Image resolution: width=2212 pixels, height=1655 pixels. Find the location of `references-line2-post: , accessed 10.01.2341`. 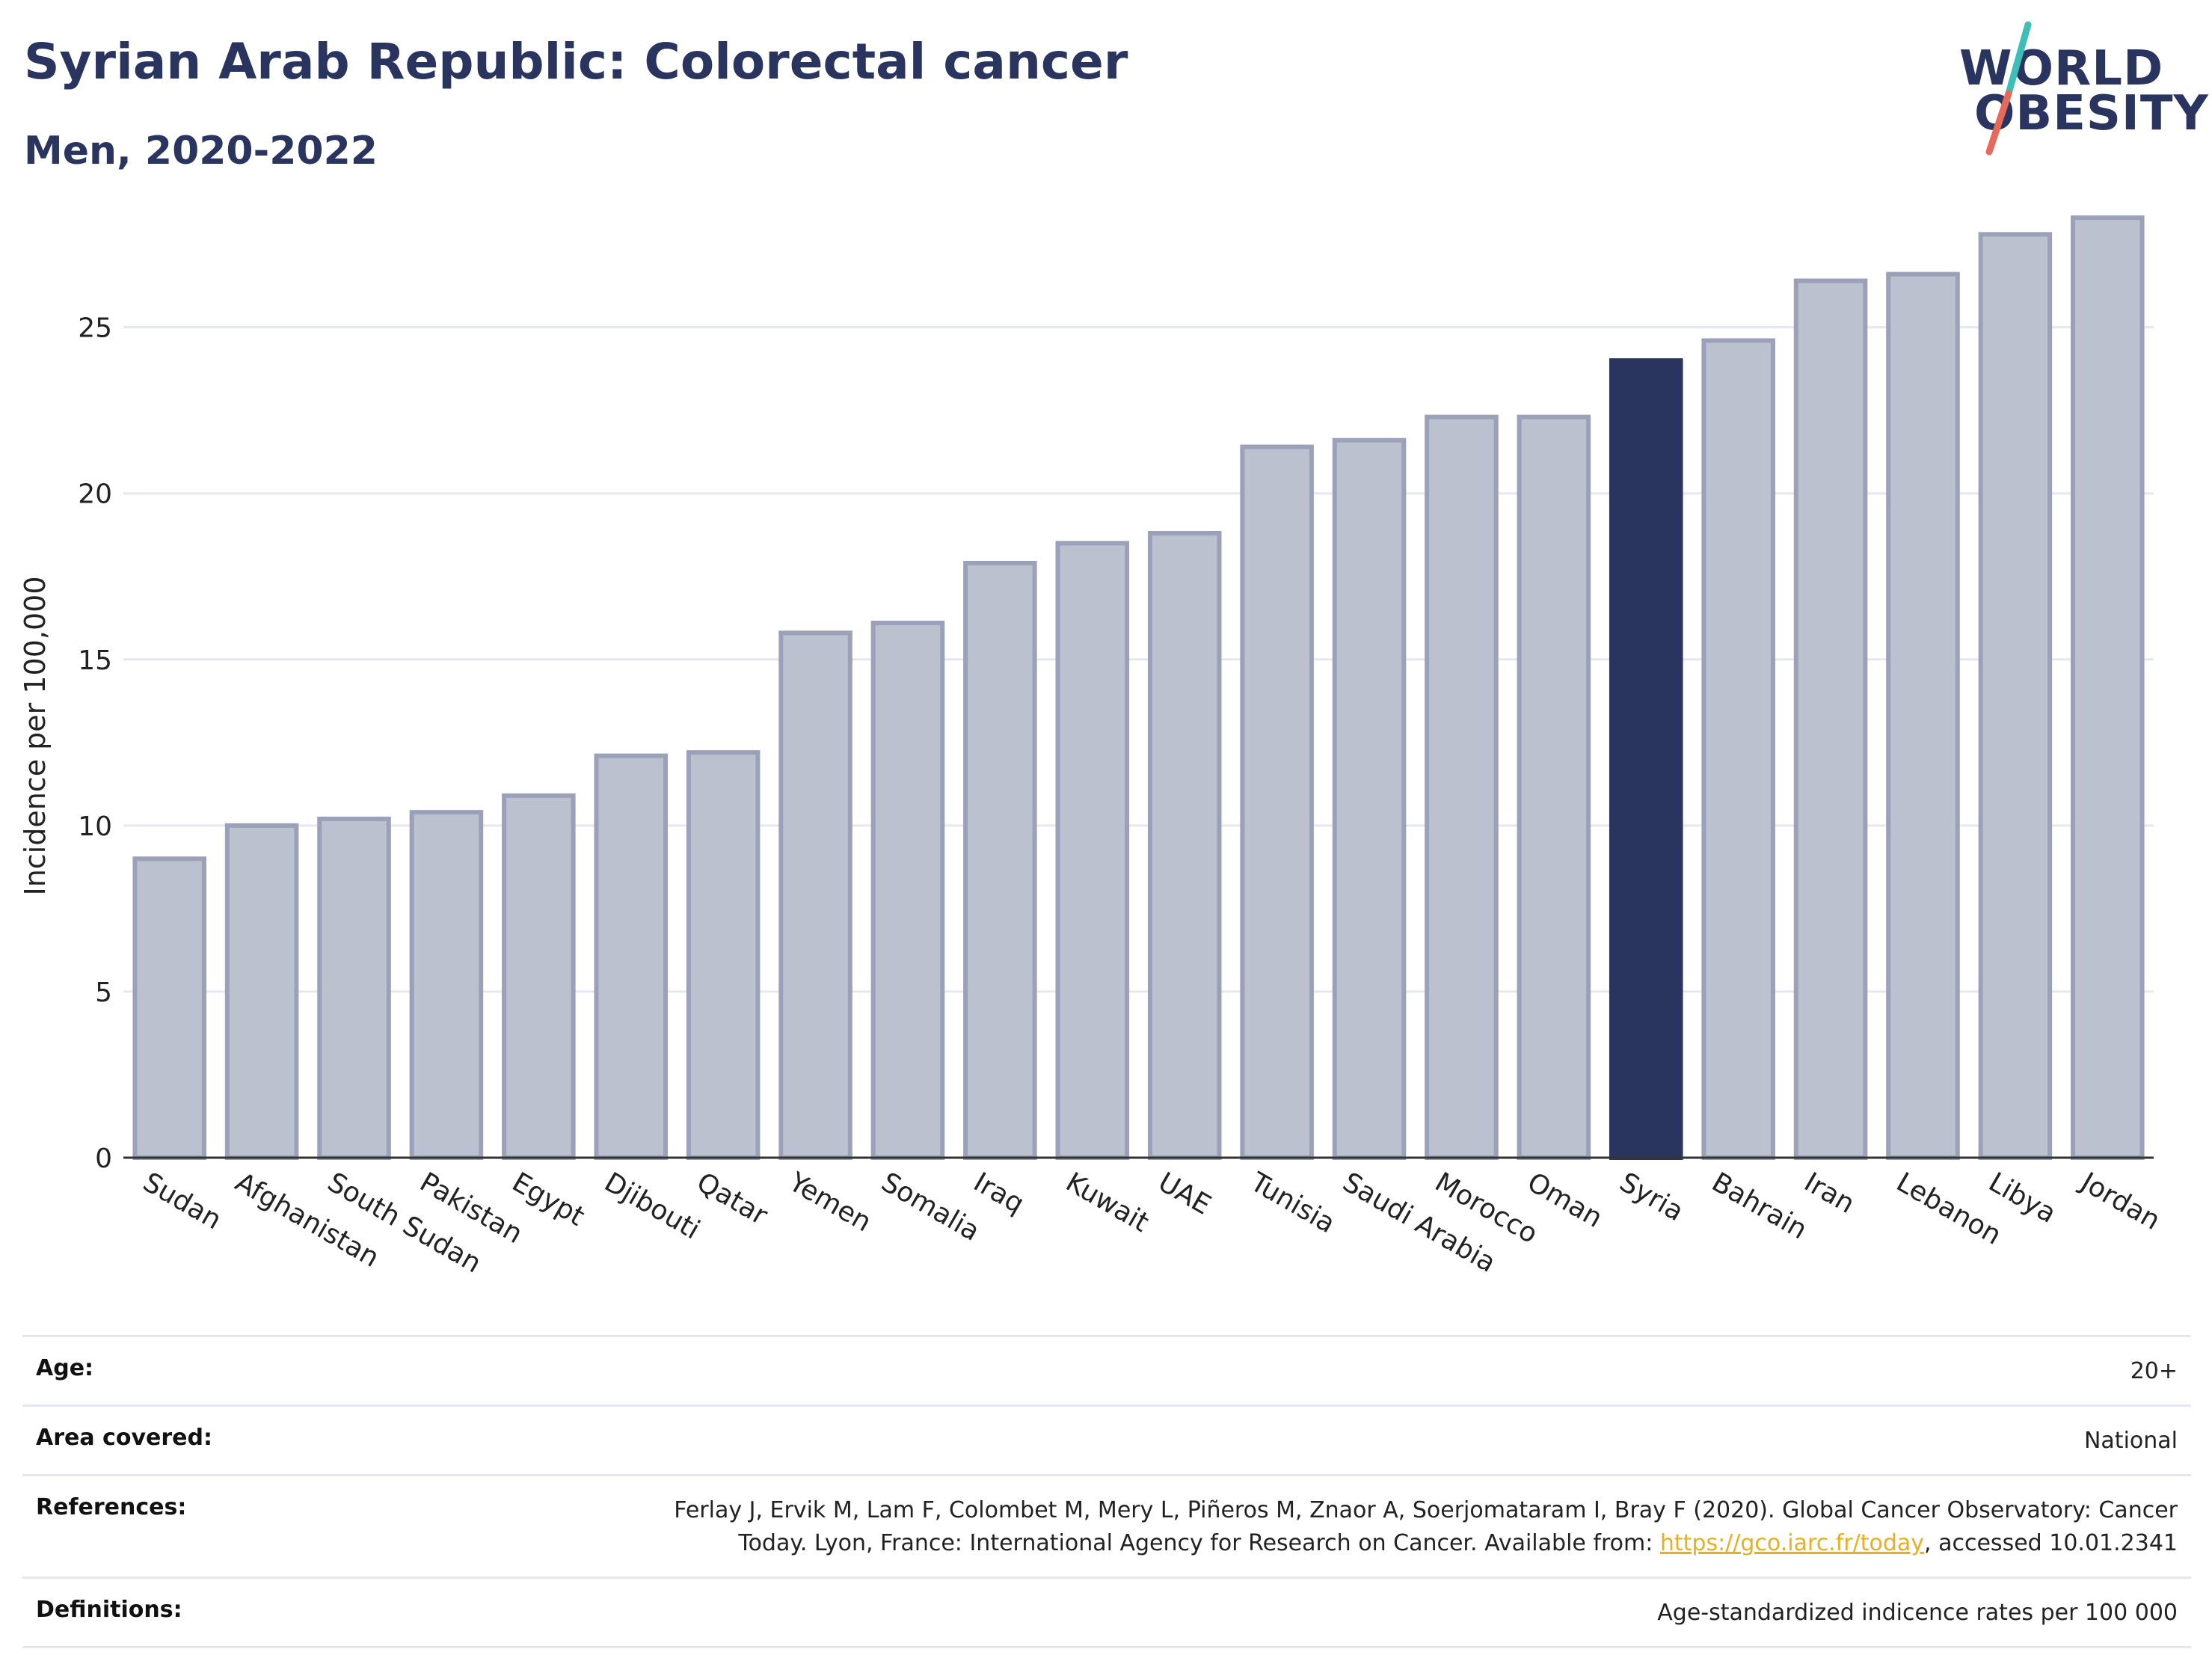

references-line2-post: , accessed 10.01.2341 is located at coordinates (2051, 1543).